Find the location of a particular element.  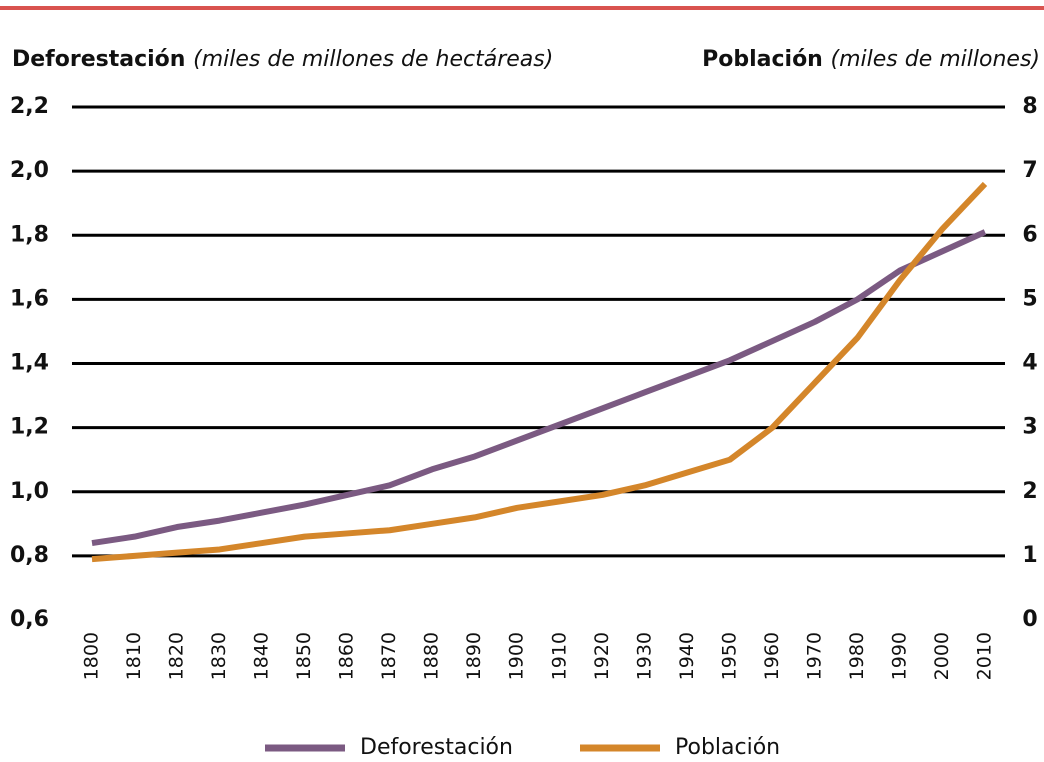

y-tick-label: 0,8 is located at coordinates (29, 555).